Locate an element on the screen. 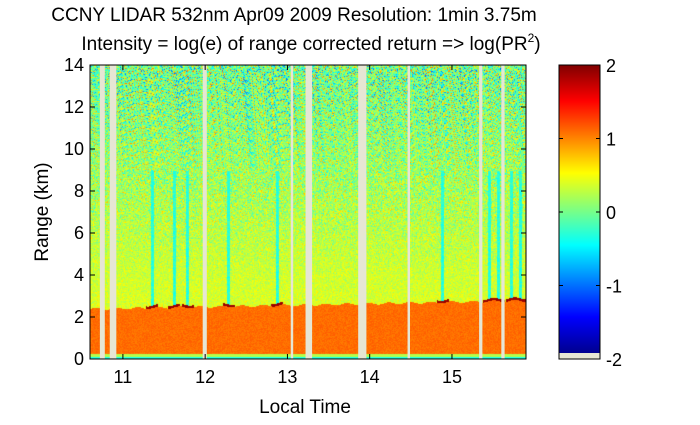 This screenshot has height=425, width=700. y-axis-label: Range (km) is located at coordinates (42, 211).